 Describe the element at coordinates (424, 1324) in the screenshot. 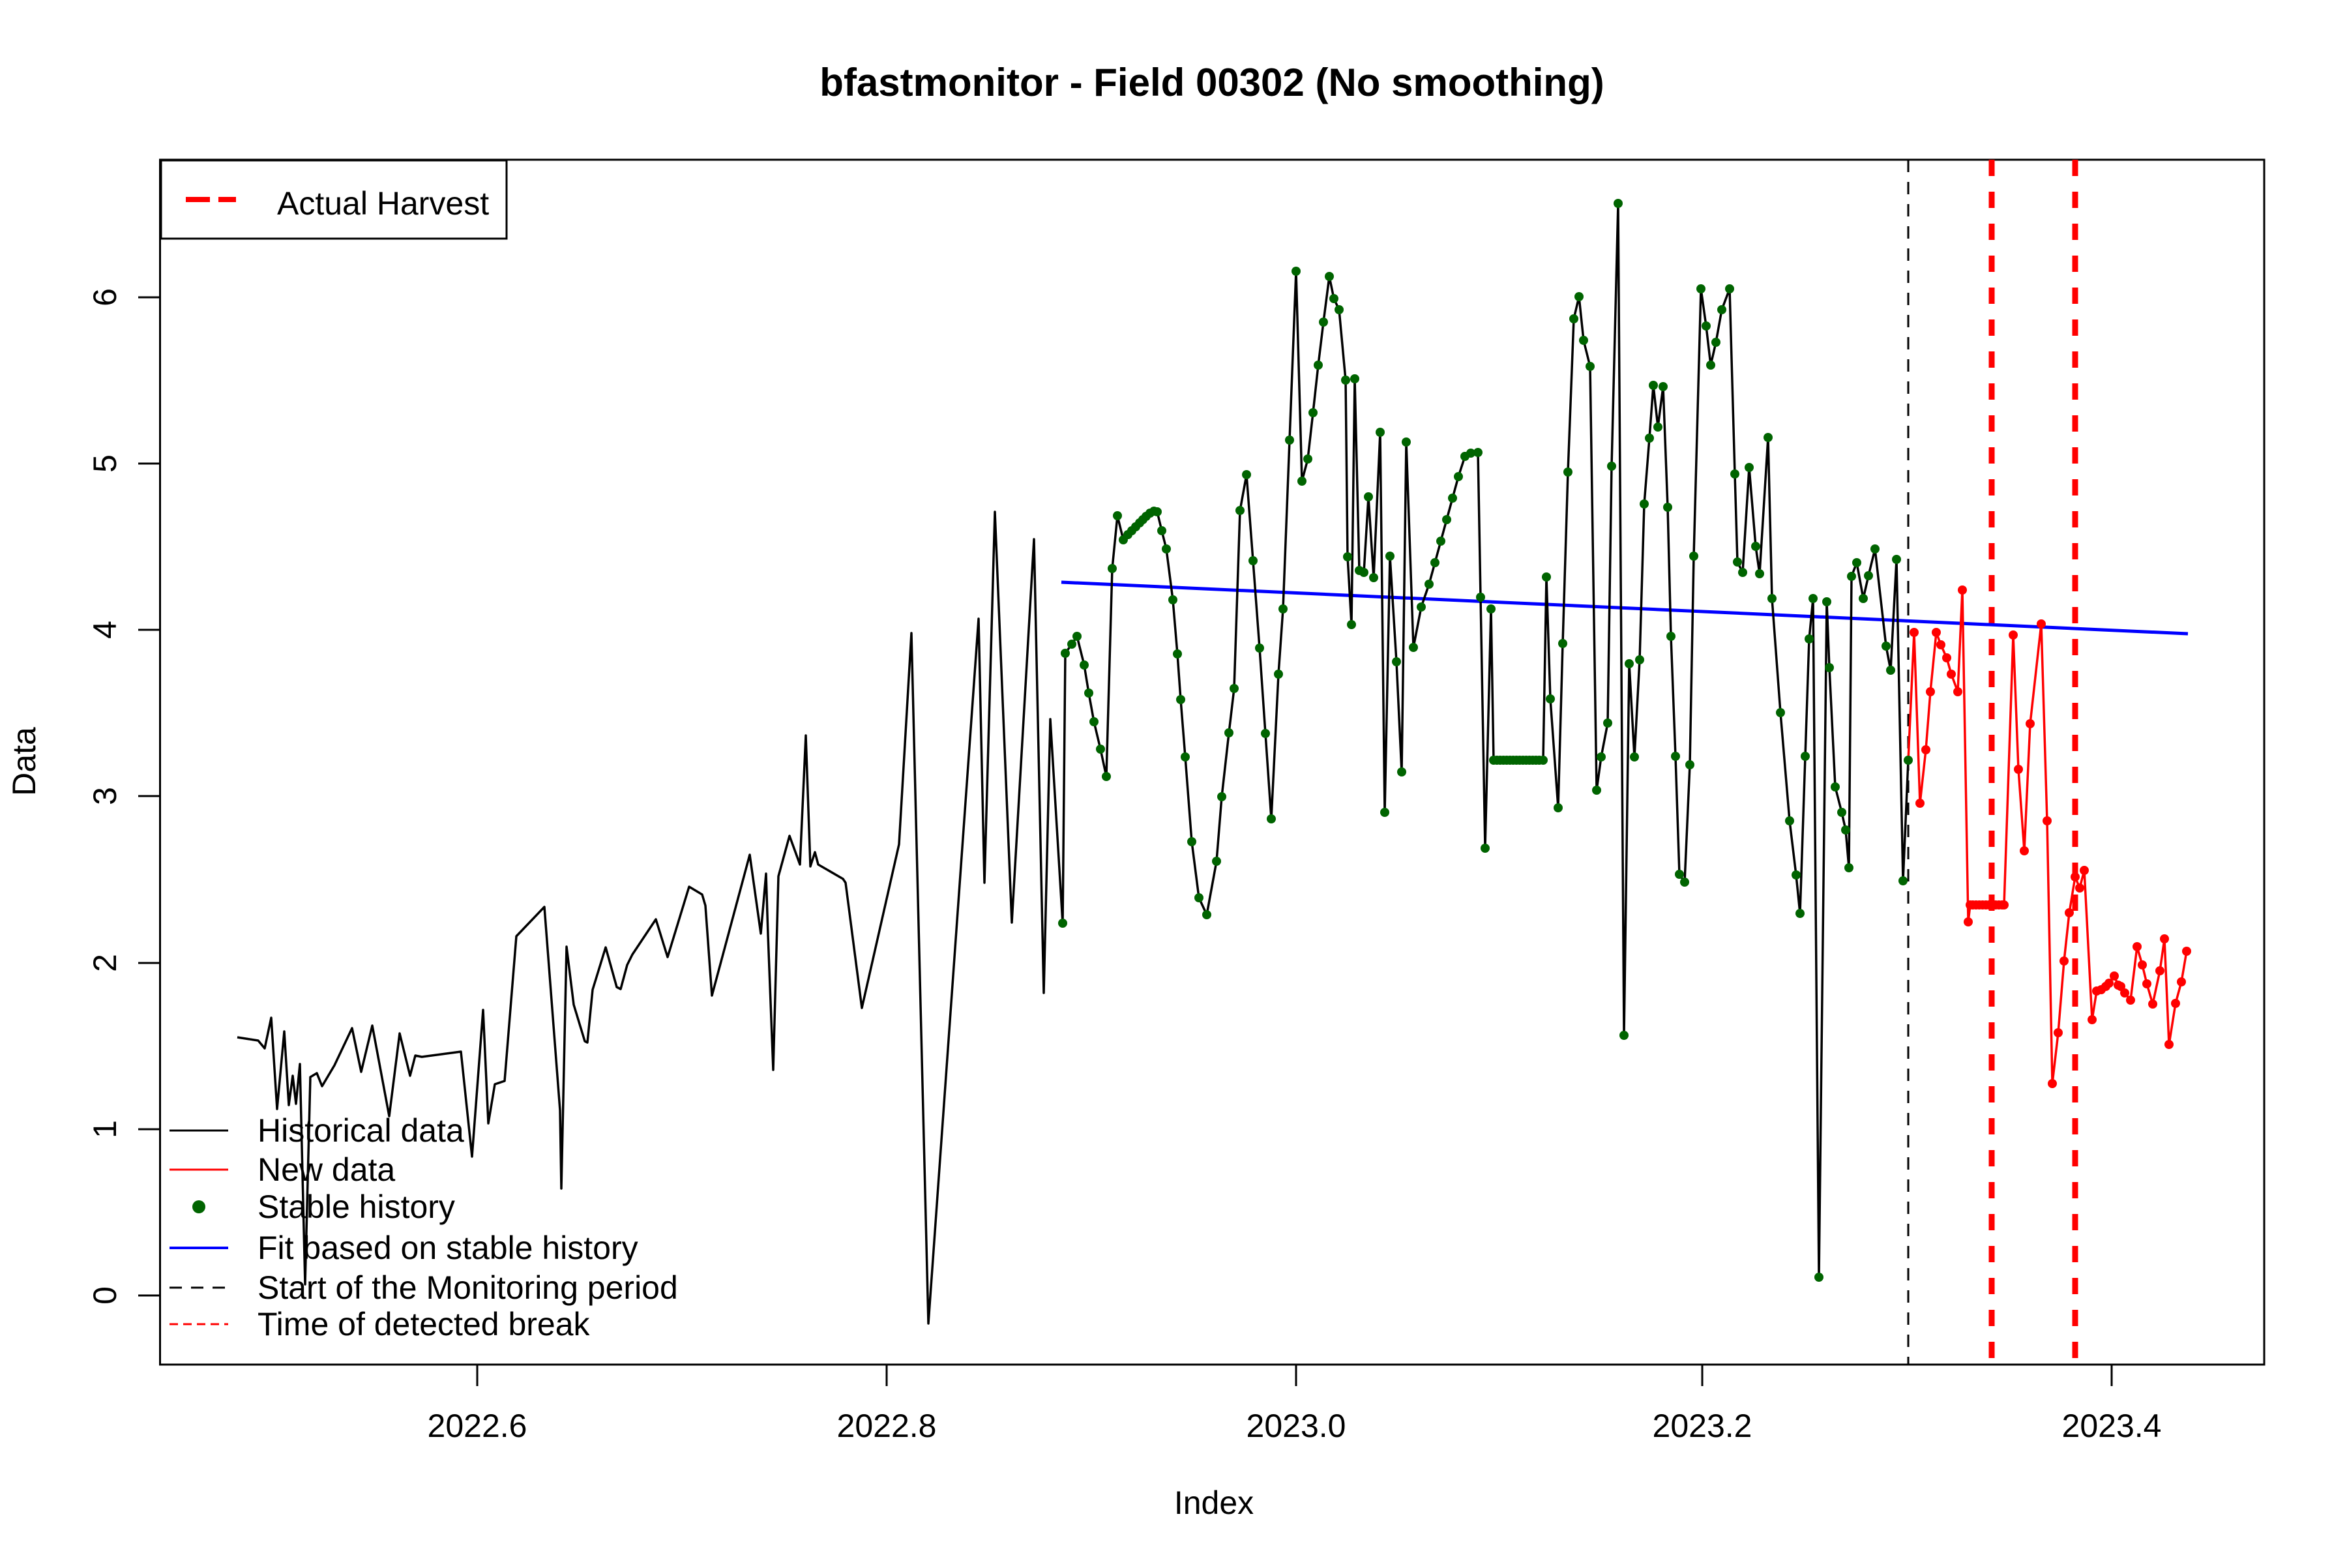

I see `svg-text: Time of detected break` at that location.